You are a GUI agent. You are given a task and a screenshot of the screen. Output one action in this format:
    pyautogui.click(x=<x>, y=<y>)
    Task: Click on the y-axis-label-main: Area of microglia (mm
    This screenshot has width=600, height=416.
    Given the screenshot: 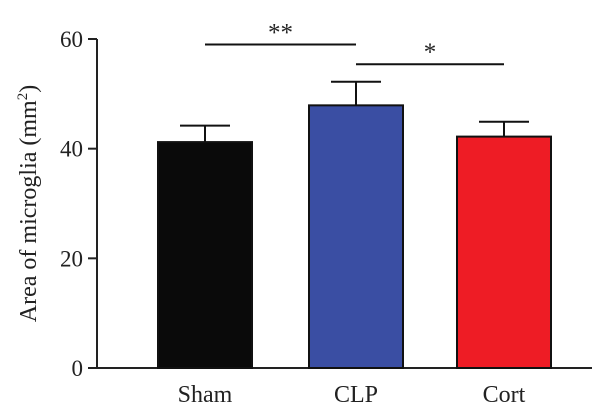 What is the action you would take?
    pyautogui.click(x=29, y=211)
    